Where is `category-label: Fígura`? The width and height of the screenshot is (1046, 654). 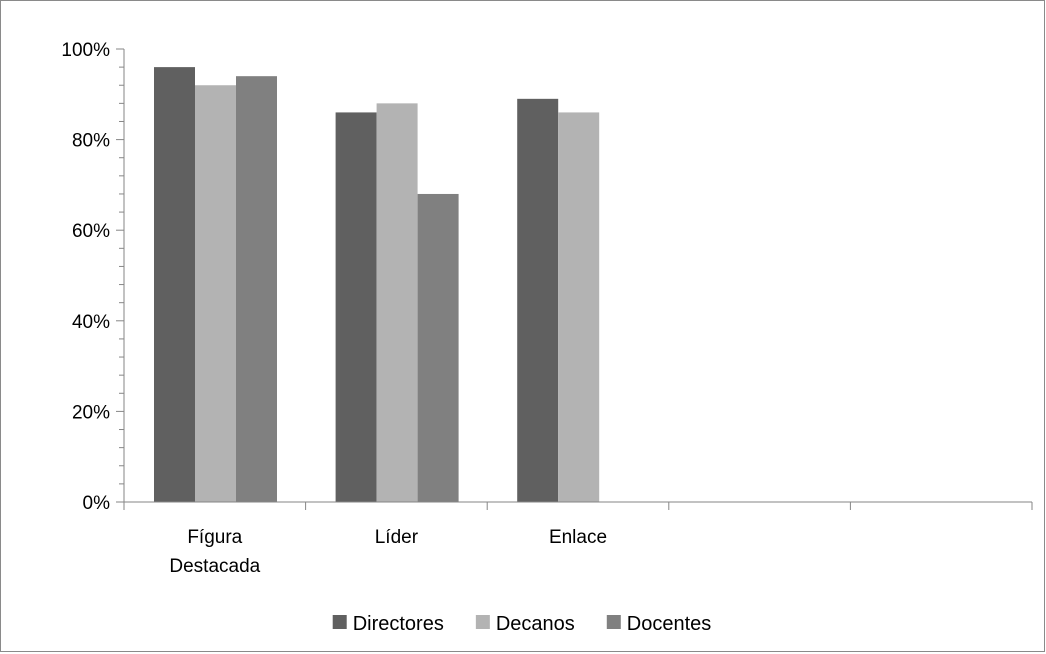
category-label: Fígura is located at coordinates (214, 537).